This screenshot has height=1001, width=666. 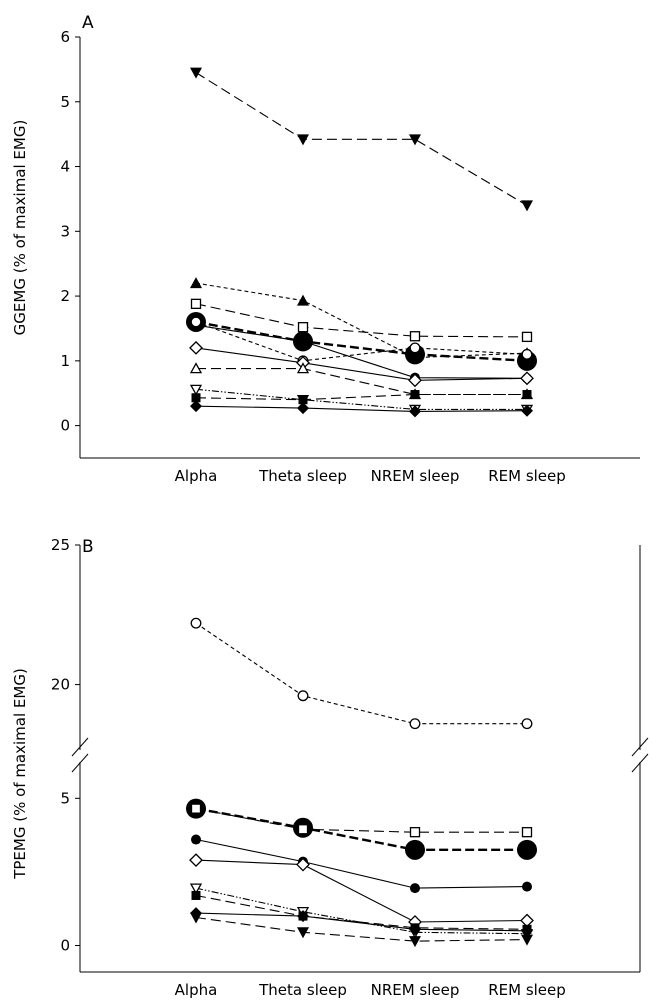 What do you see at coordinates (65, 231) in the screenshot?
I see `y-tick-label: 3` at bounding box center [65, 231].